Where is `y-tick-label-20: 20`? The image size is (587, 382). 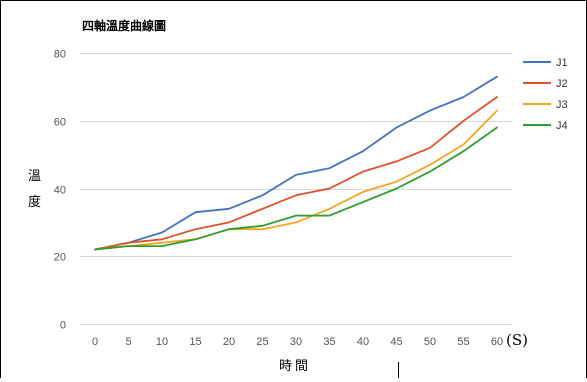
y-tick-label-20: 20 is located at coordinates (60, 258).